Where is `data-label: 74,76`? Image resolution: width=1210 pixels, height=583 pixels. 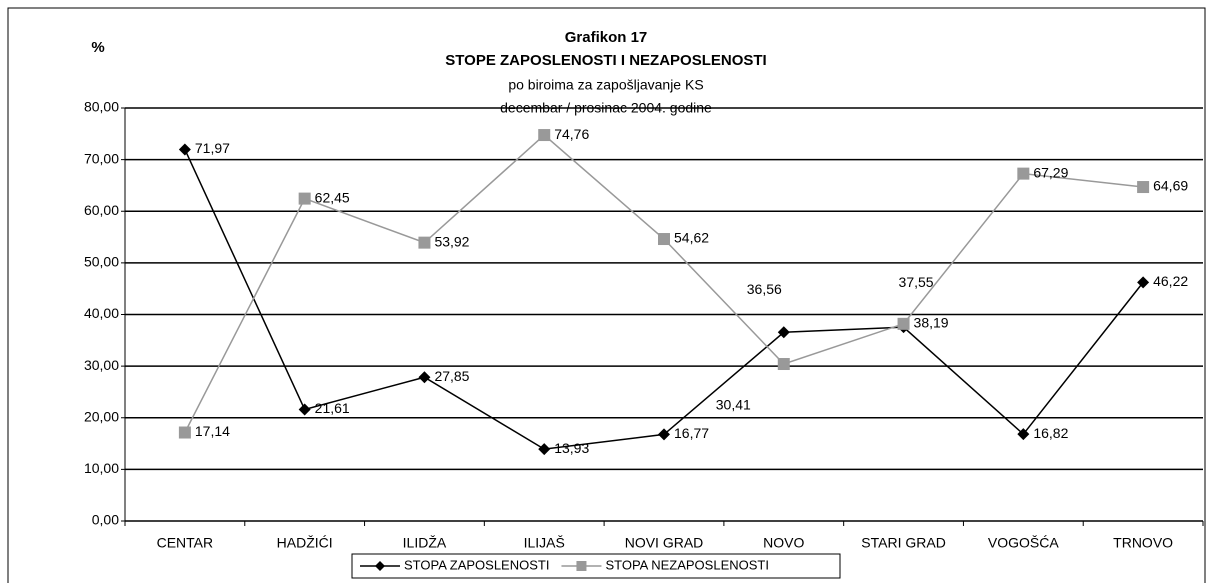 data-label: 74,76 is located at coordinates (571, 134).